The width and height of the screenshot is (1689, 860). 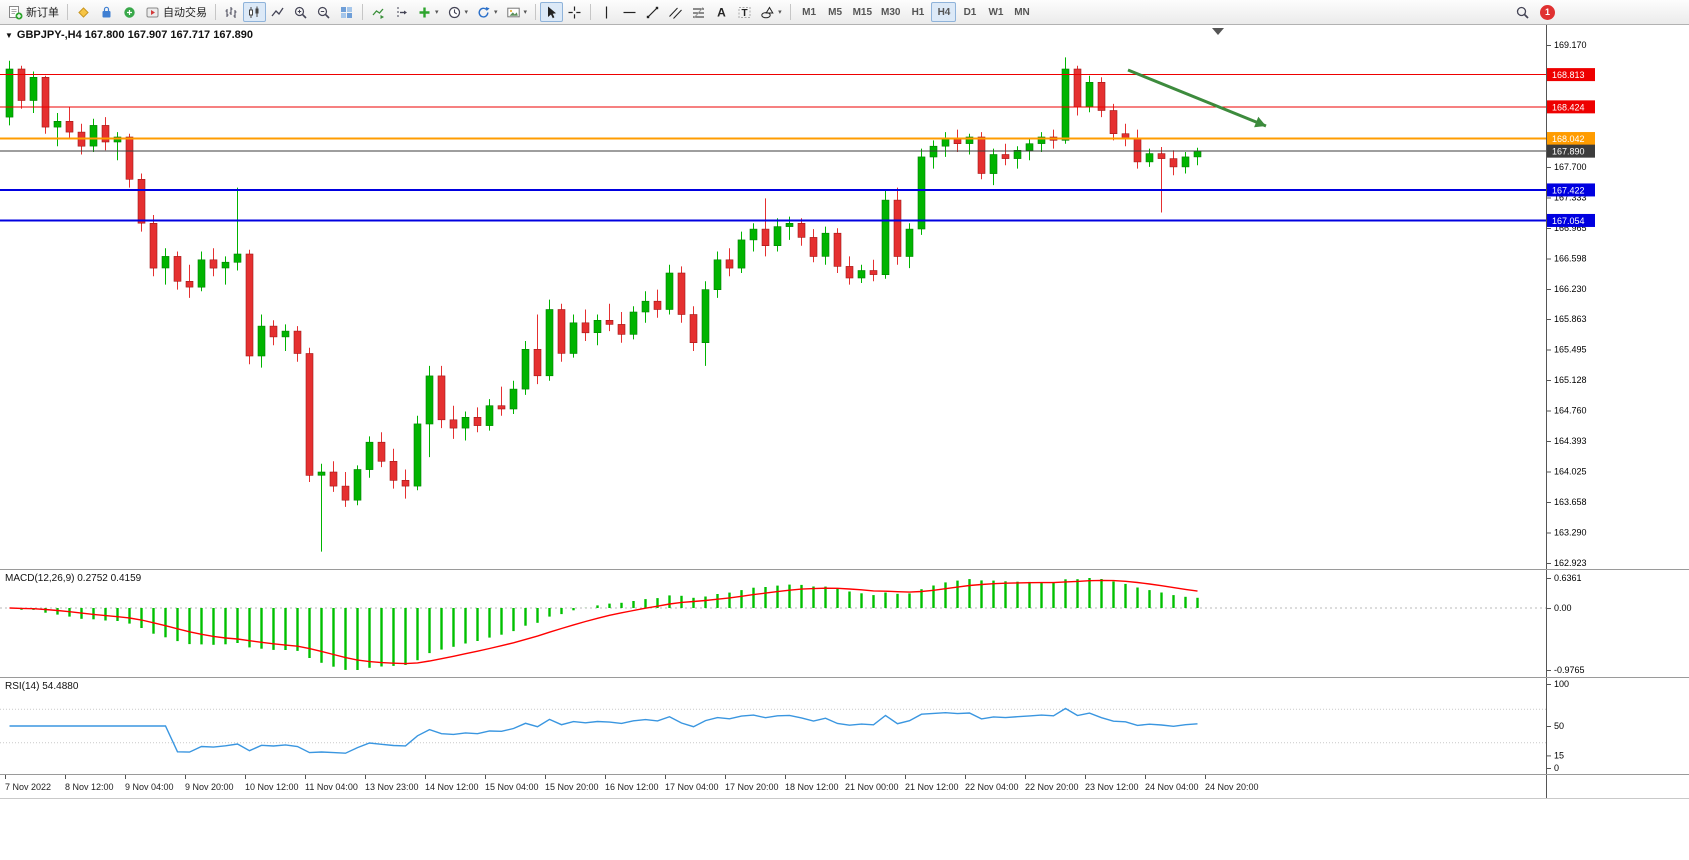 What do you see at coordinates (891, 12) in the screenshot?
I see `timeframe-m30-button: M30` at bounding box center [891, 12].